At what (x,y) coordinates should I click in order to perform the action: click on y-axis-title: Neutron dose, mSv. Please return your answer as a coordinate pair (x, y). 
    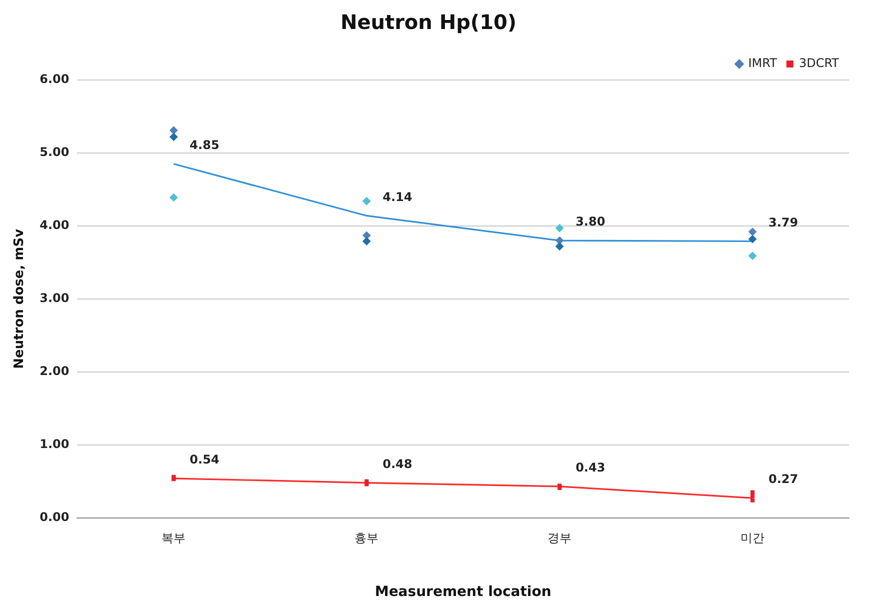
    Looking at the image, I should click on (20, 298).